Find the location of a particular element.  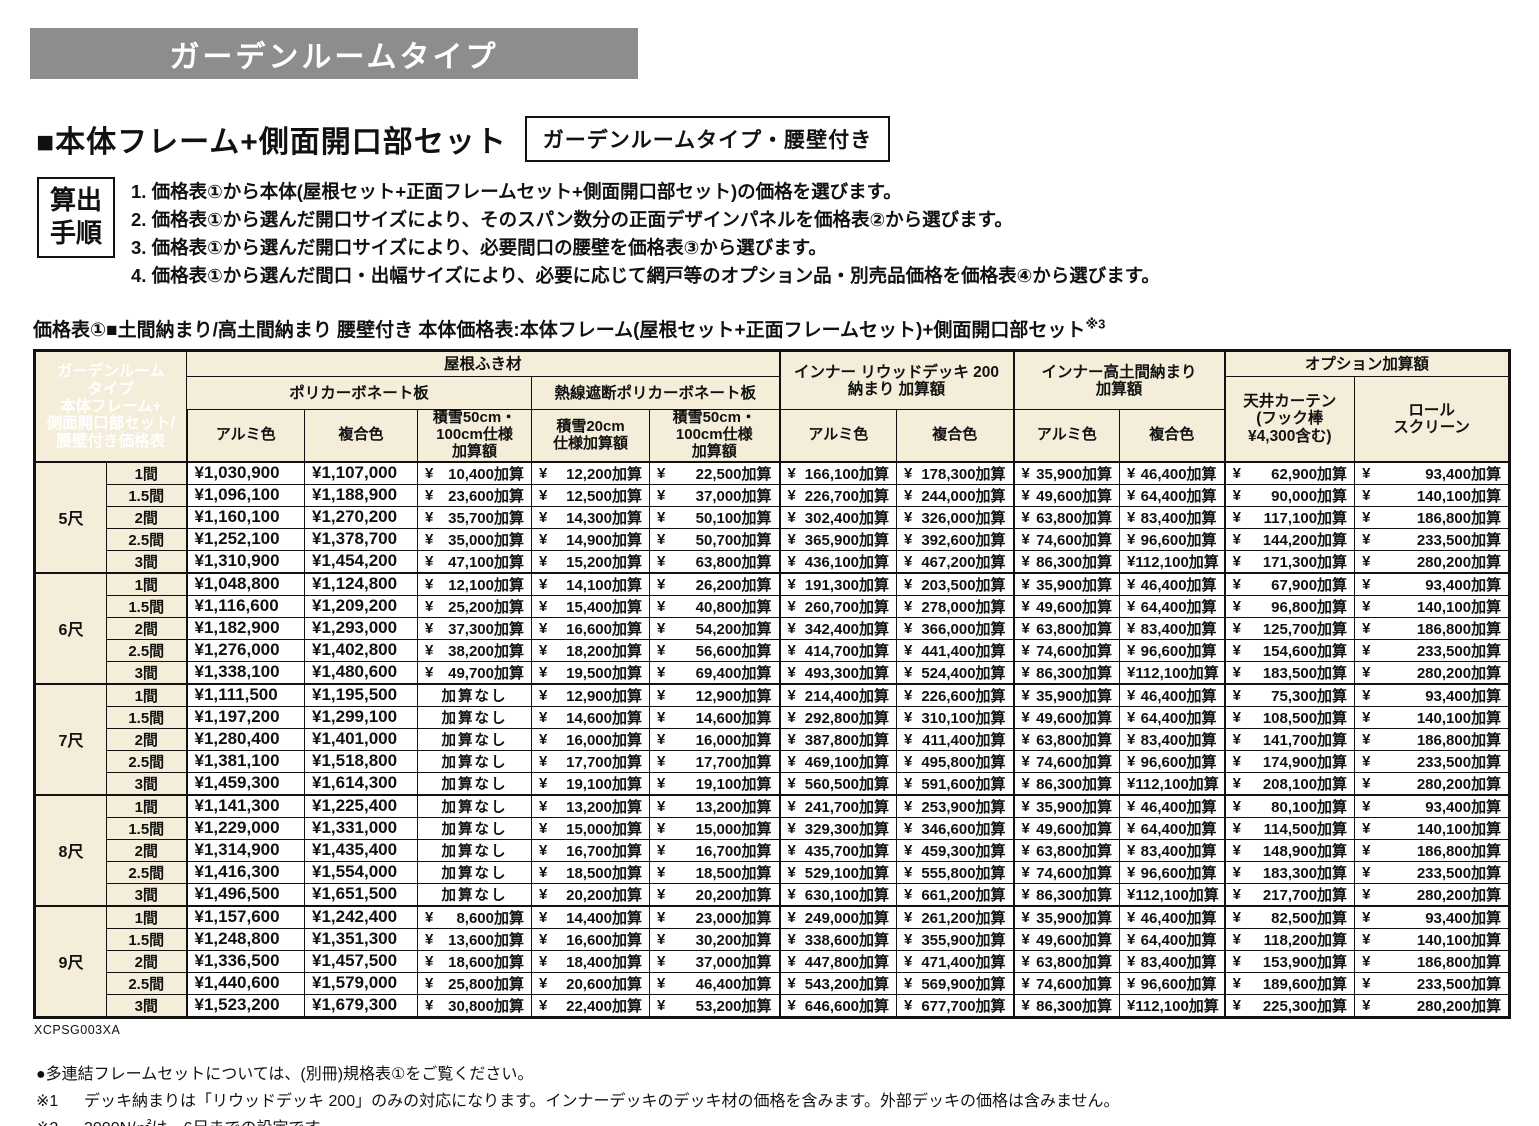

addition-price-cell: ¥74,600加算 is located at coordinates (1066, 761).